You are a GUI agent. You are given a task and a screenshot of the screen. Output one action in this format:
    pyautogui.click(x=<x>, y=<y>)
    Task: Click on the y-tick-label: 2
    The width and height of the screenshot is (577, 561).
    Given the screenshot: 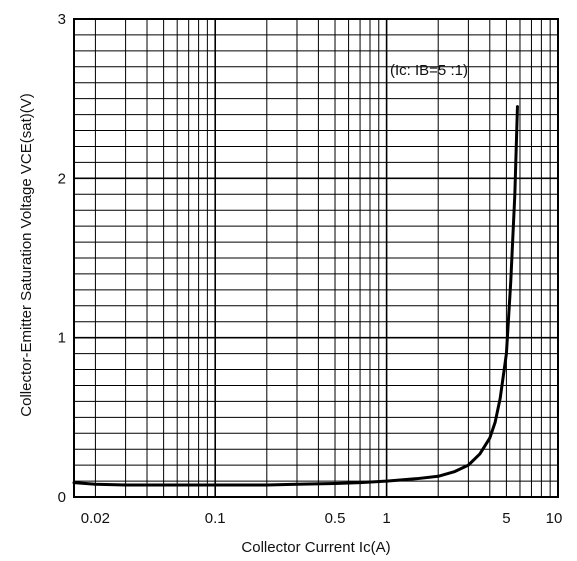 What is the action you would take?
    pyautogui.click(x=62, y=178)
    